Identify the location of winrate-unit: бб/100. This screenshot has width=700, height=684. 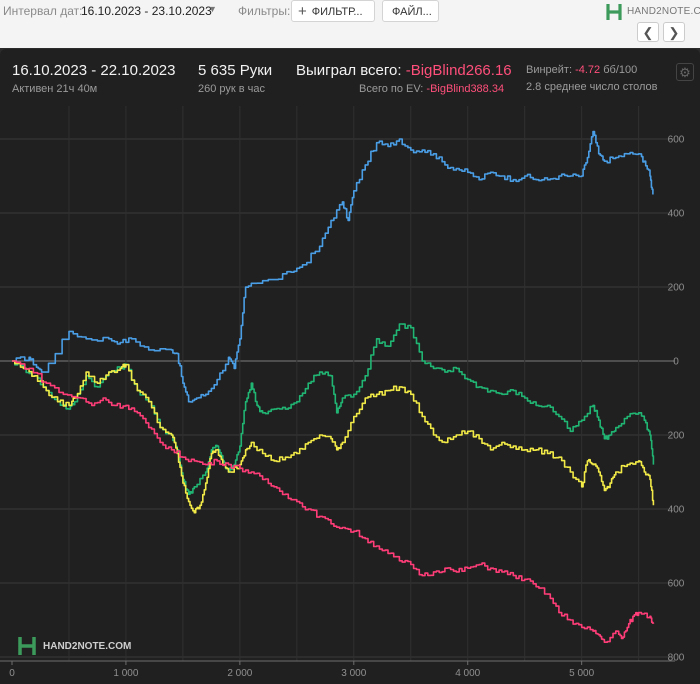
(620, 70).